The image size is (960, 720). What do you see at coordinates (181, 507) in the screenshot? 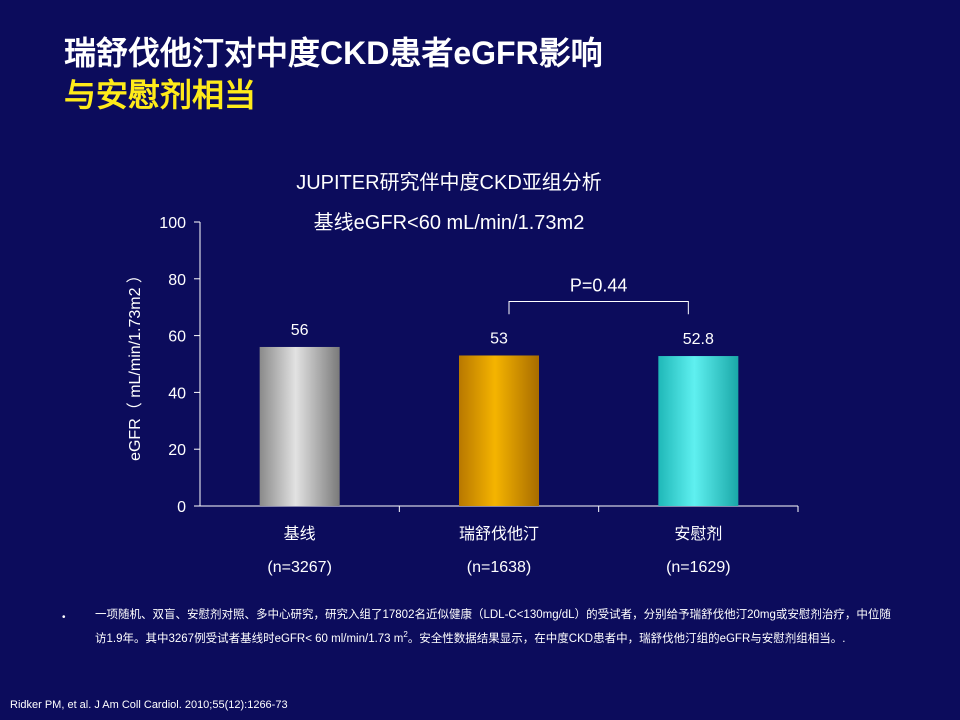
I see `y-tick-label: 0` at bounding box center [181, 507].